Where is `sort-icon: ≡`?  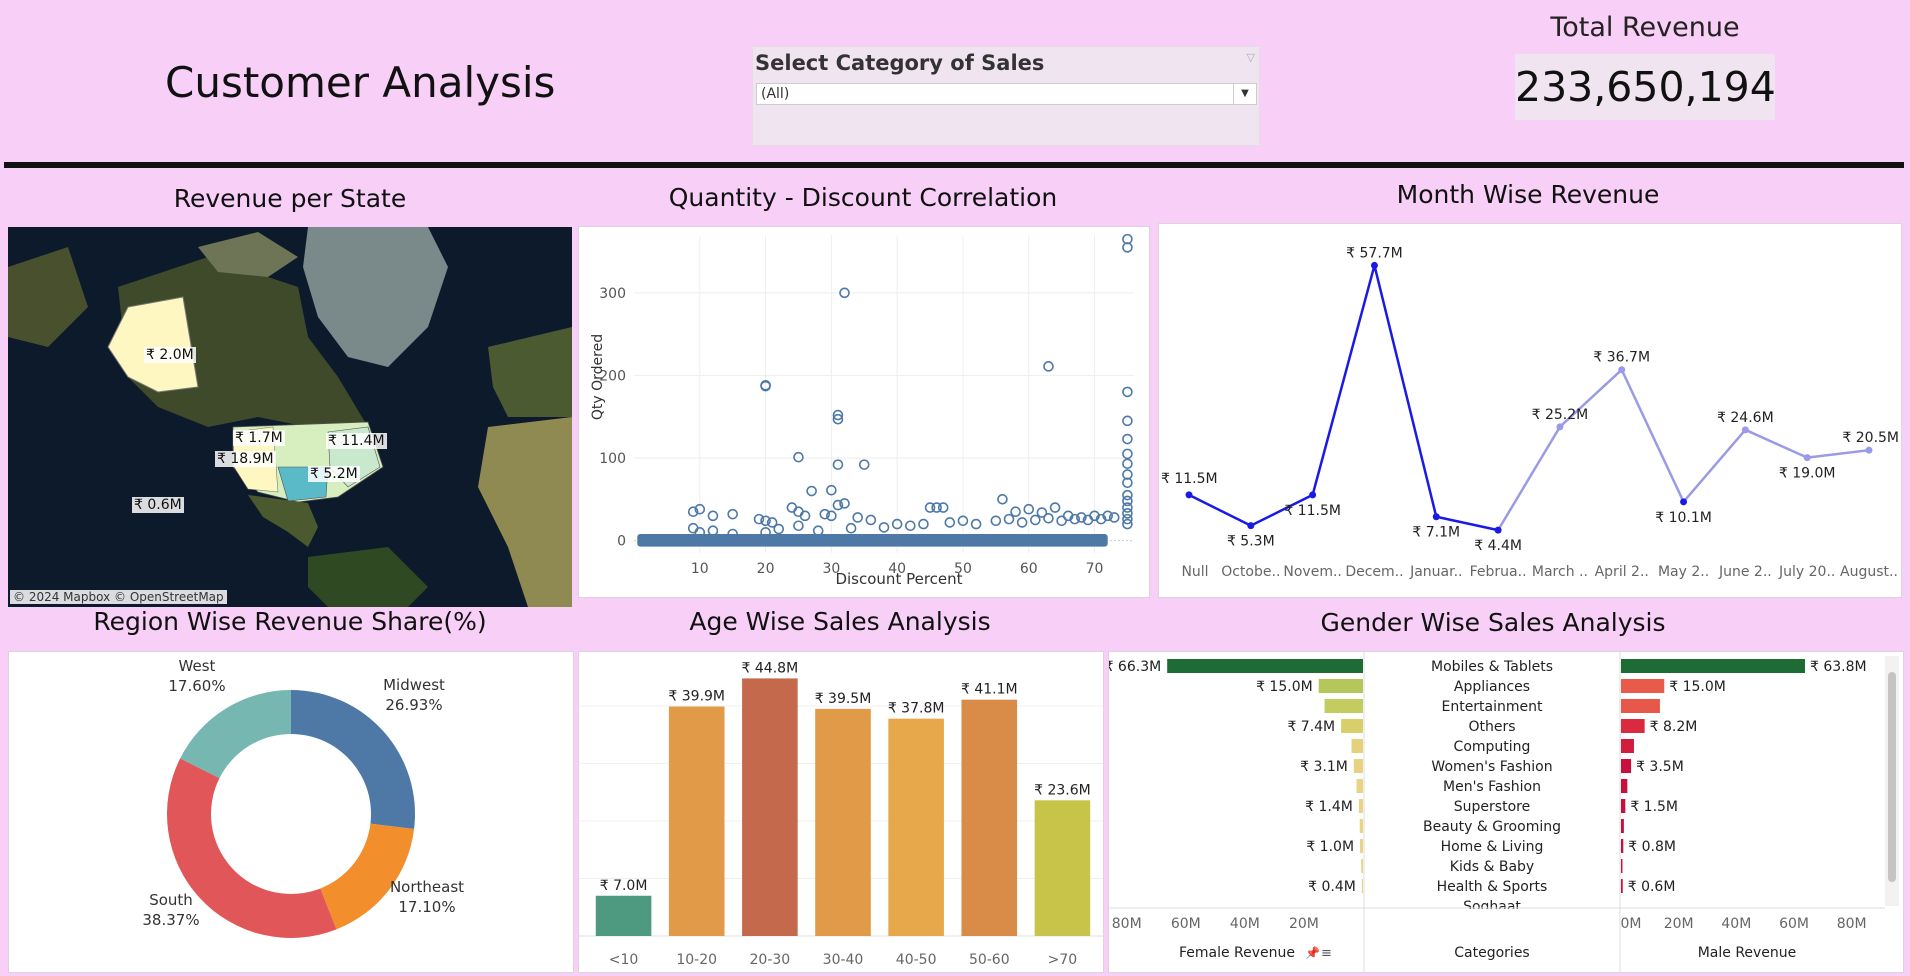
sort-icon: ≡ is located at coordinates (1326, 953).